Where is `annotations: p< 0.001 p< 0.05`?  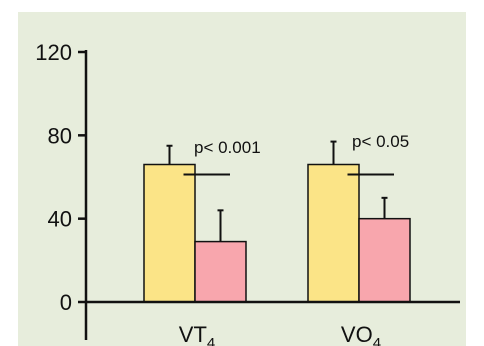
annotations: p< 0.001 p< 0.05 is located at coordinates (301, 144).